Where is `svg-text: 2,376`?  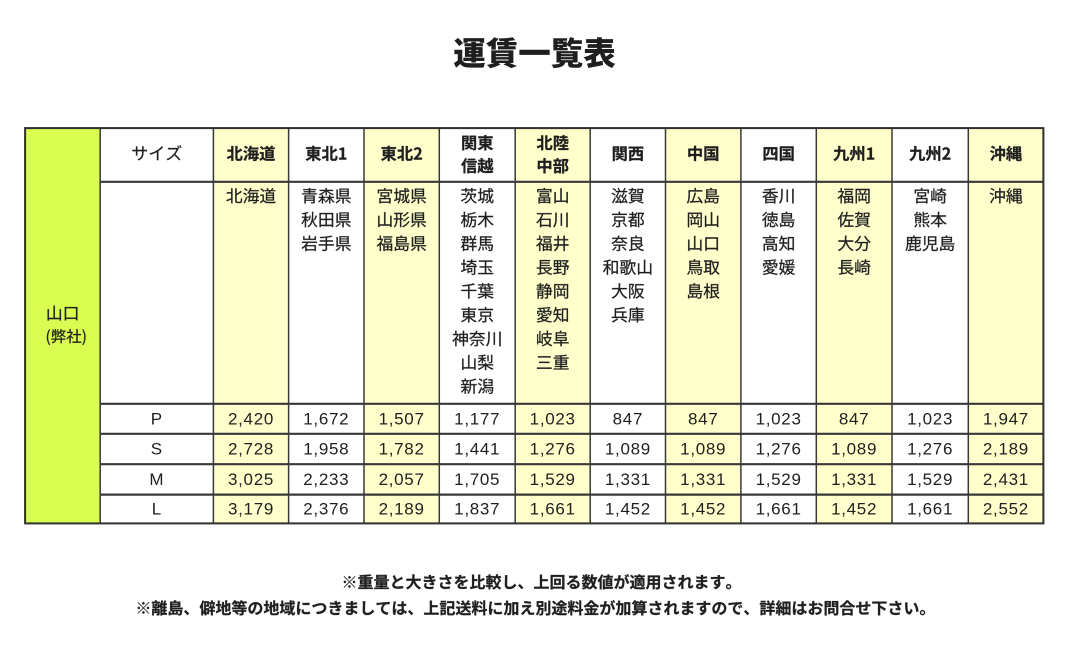 svg-text: 2,376 is located at coordinates (326, 509).